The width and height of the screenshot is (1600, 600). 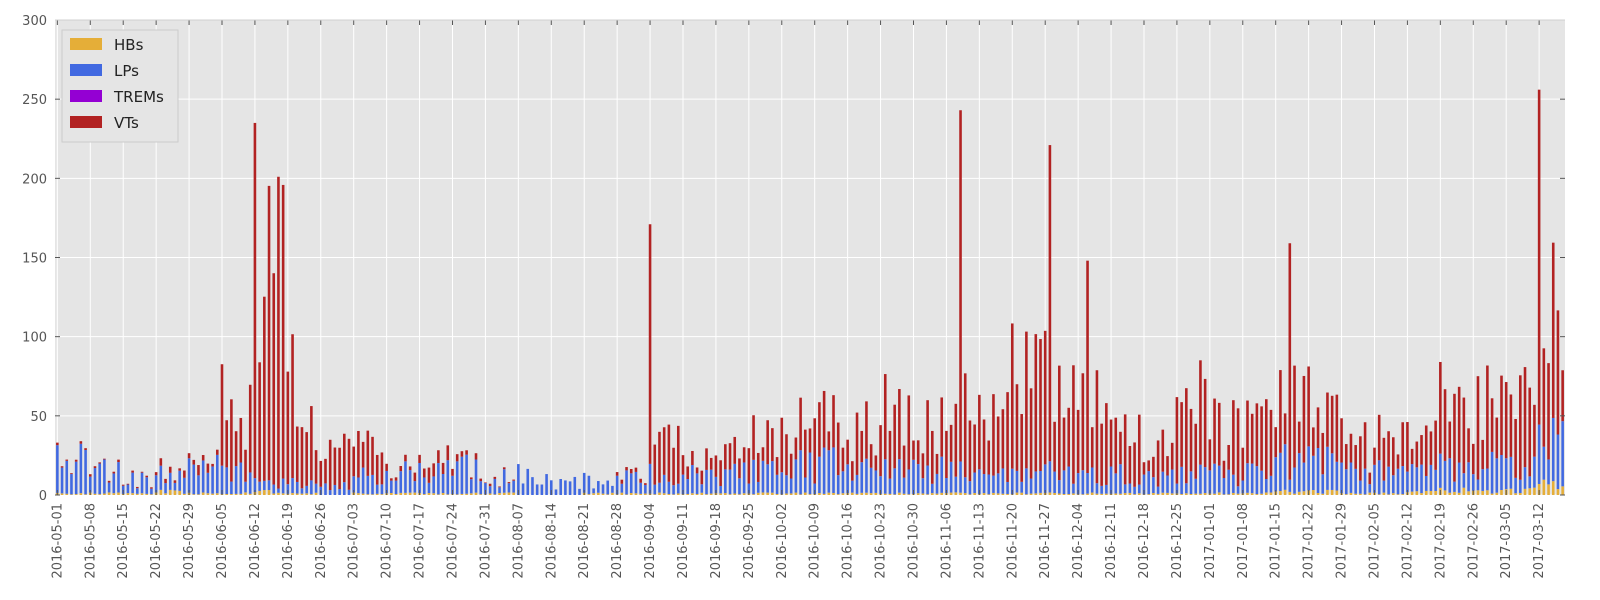 What do you see at coordinates (1440, 541) in the screenshot?
I see `x-tick-label: 2017-02-19` at bounding box center [1440, 541].